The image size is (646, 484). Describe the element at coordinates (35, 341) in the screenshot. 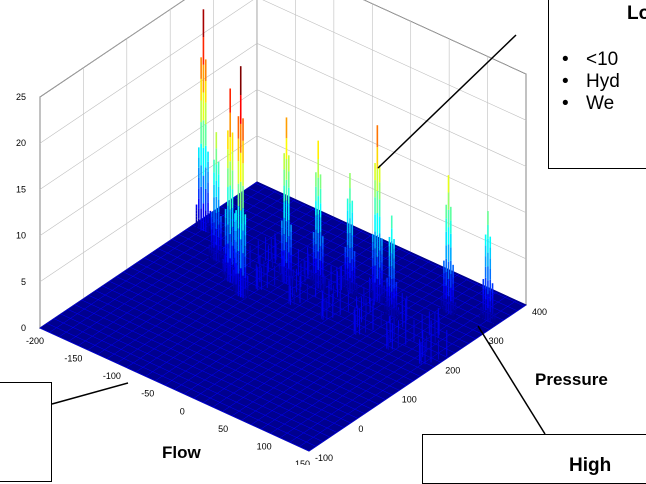

I see `x-tick-label: -200` at that location.